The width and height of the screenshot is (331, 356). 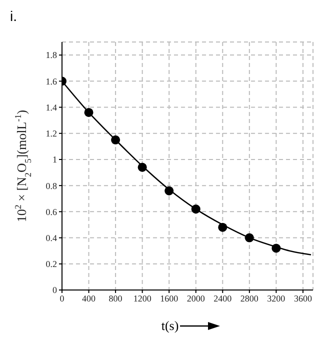 I want to click on x-axis-title: t(s), so click(x=170, y=325).